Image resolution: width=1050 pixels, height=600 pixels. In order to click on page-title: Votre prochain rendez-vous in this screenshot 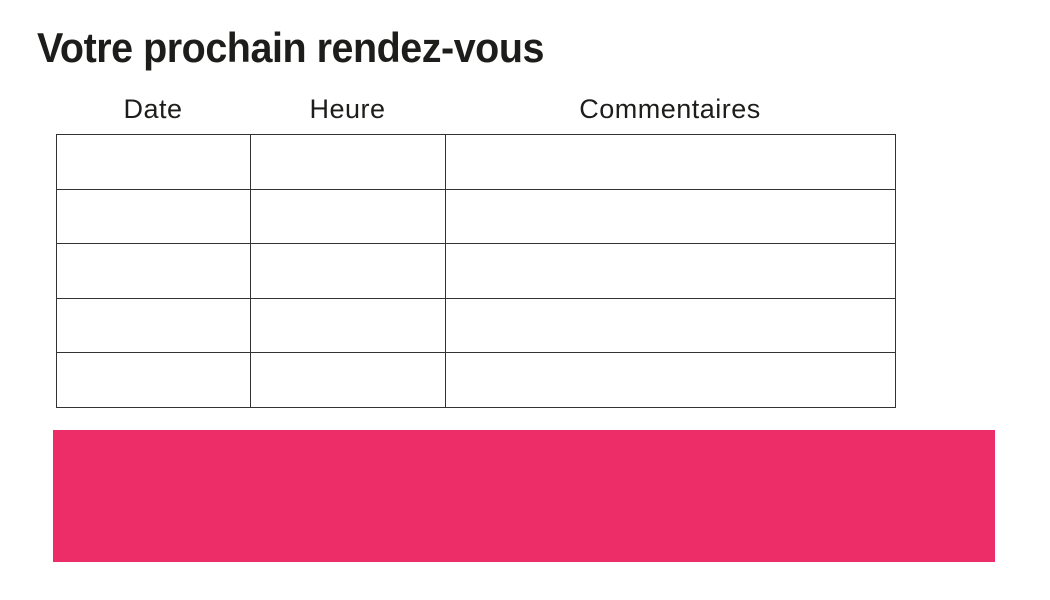, I will do `click(290, 47)`.